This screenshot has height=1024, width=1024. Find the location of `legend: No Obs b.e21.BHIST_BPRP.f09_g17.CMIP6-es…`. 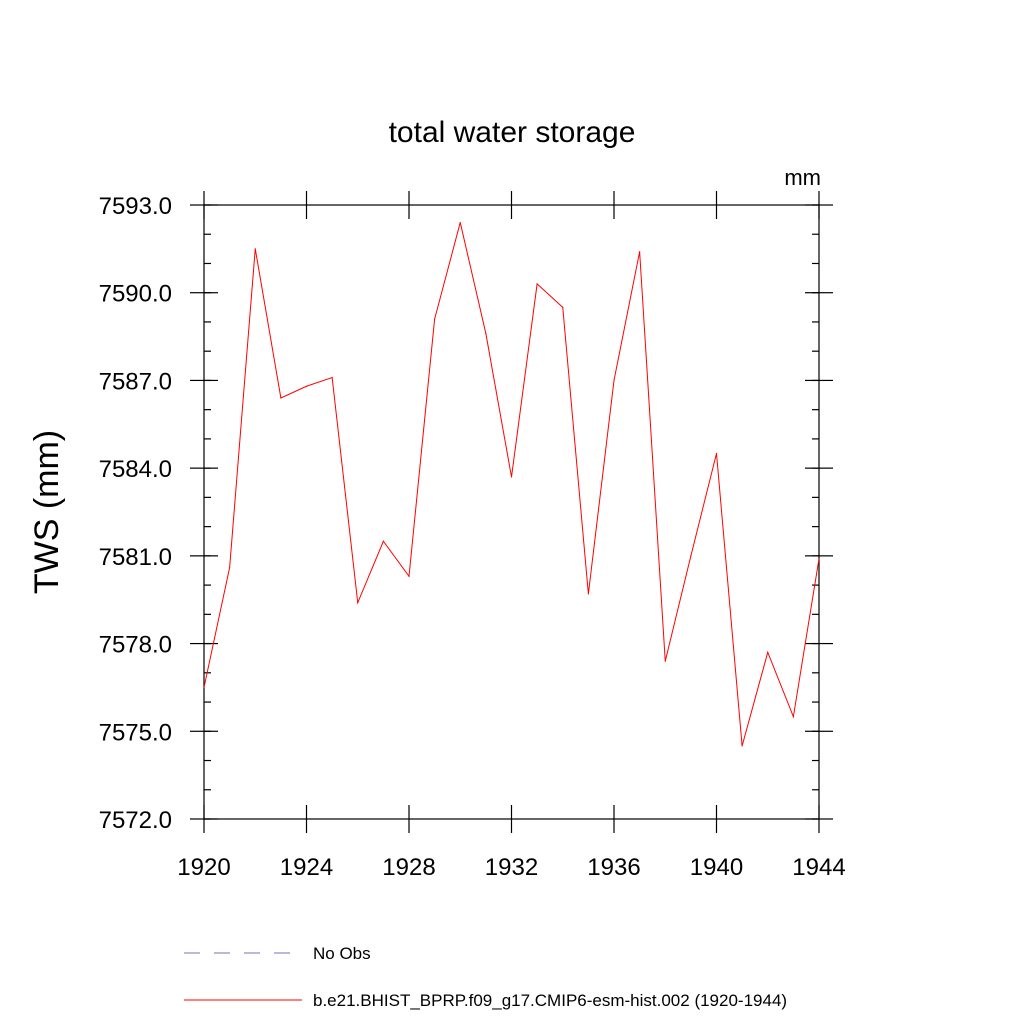

legend: No Obs b.e21.BHIST_BPRP.f09_g17.CMIP6-es… is located at coordinates (485, 977).